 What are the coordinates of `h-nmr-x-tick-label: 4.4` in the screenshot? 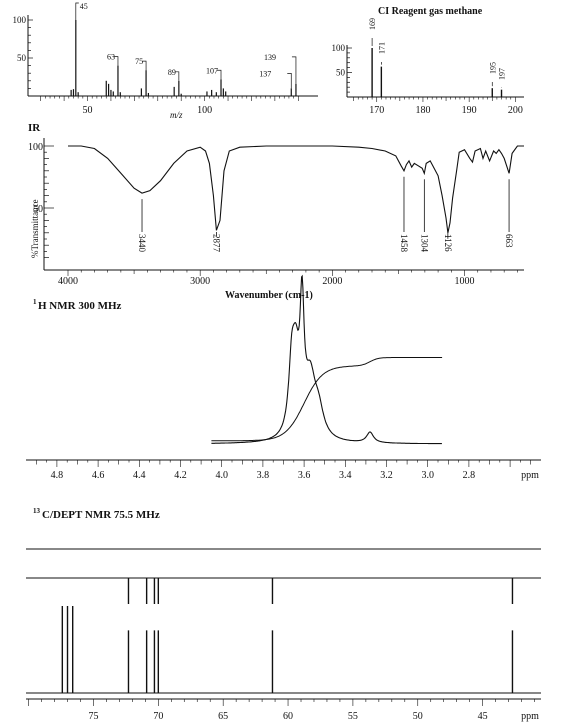 It's located at (139, 475).